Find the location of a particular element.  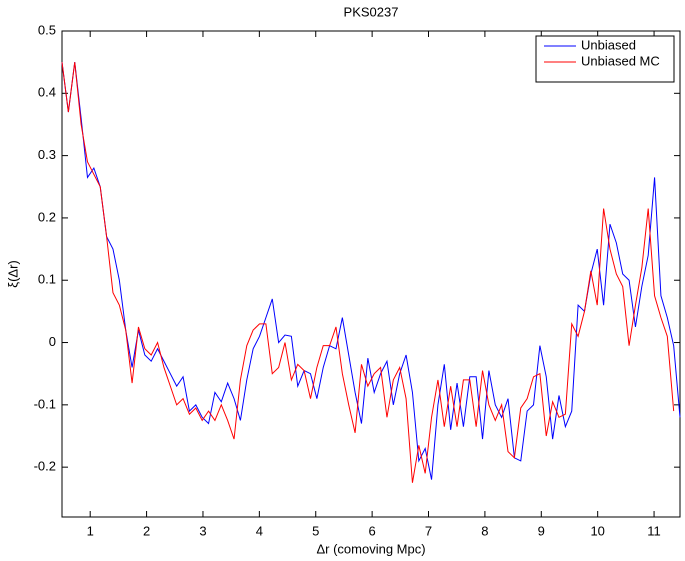

legend-box is located at coordinates (605, 59).